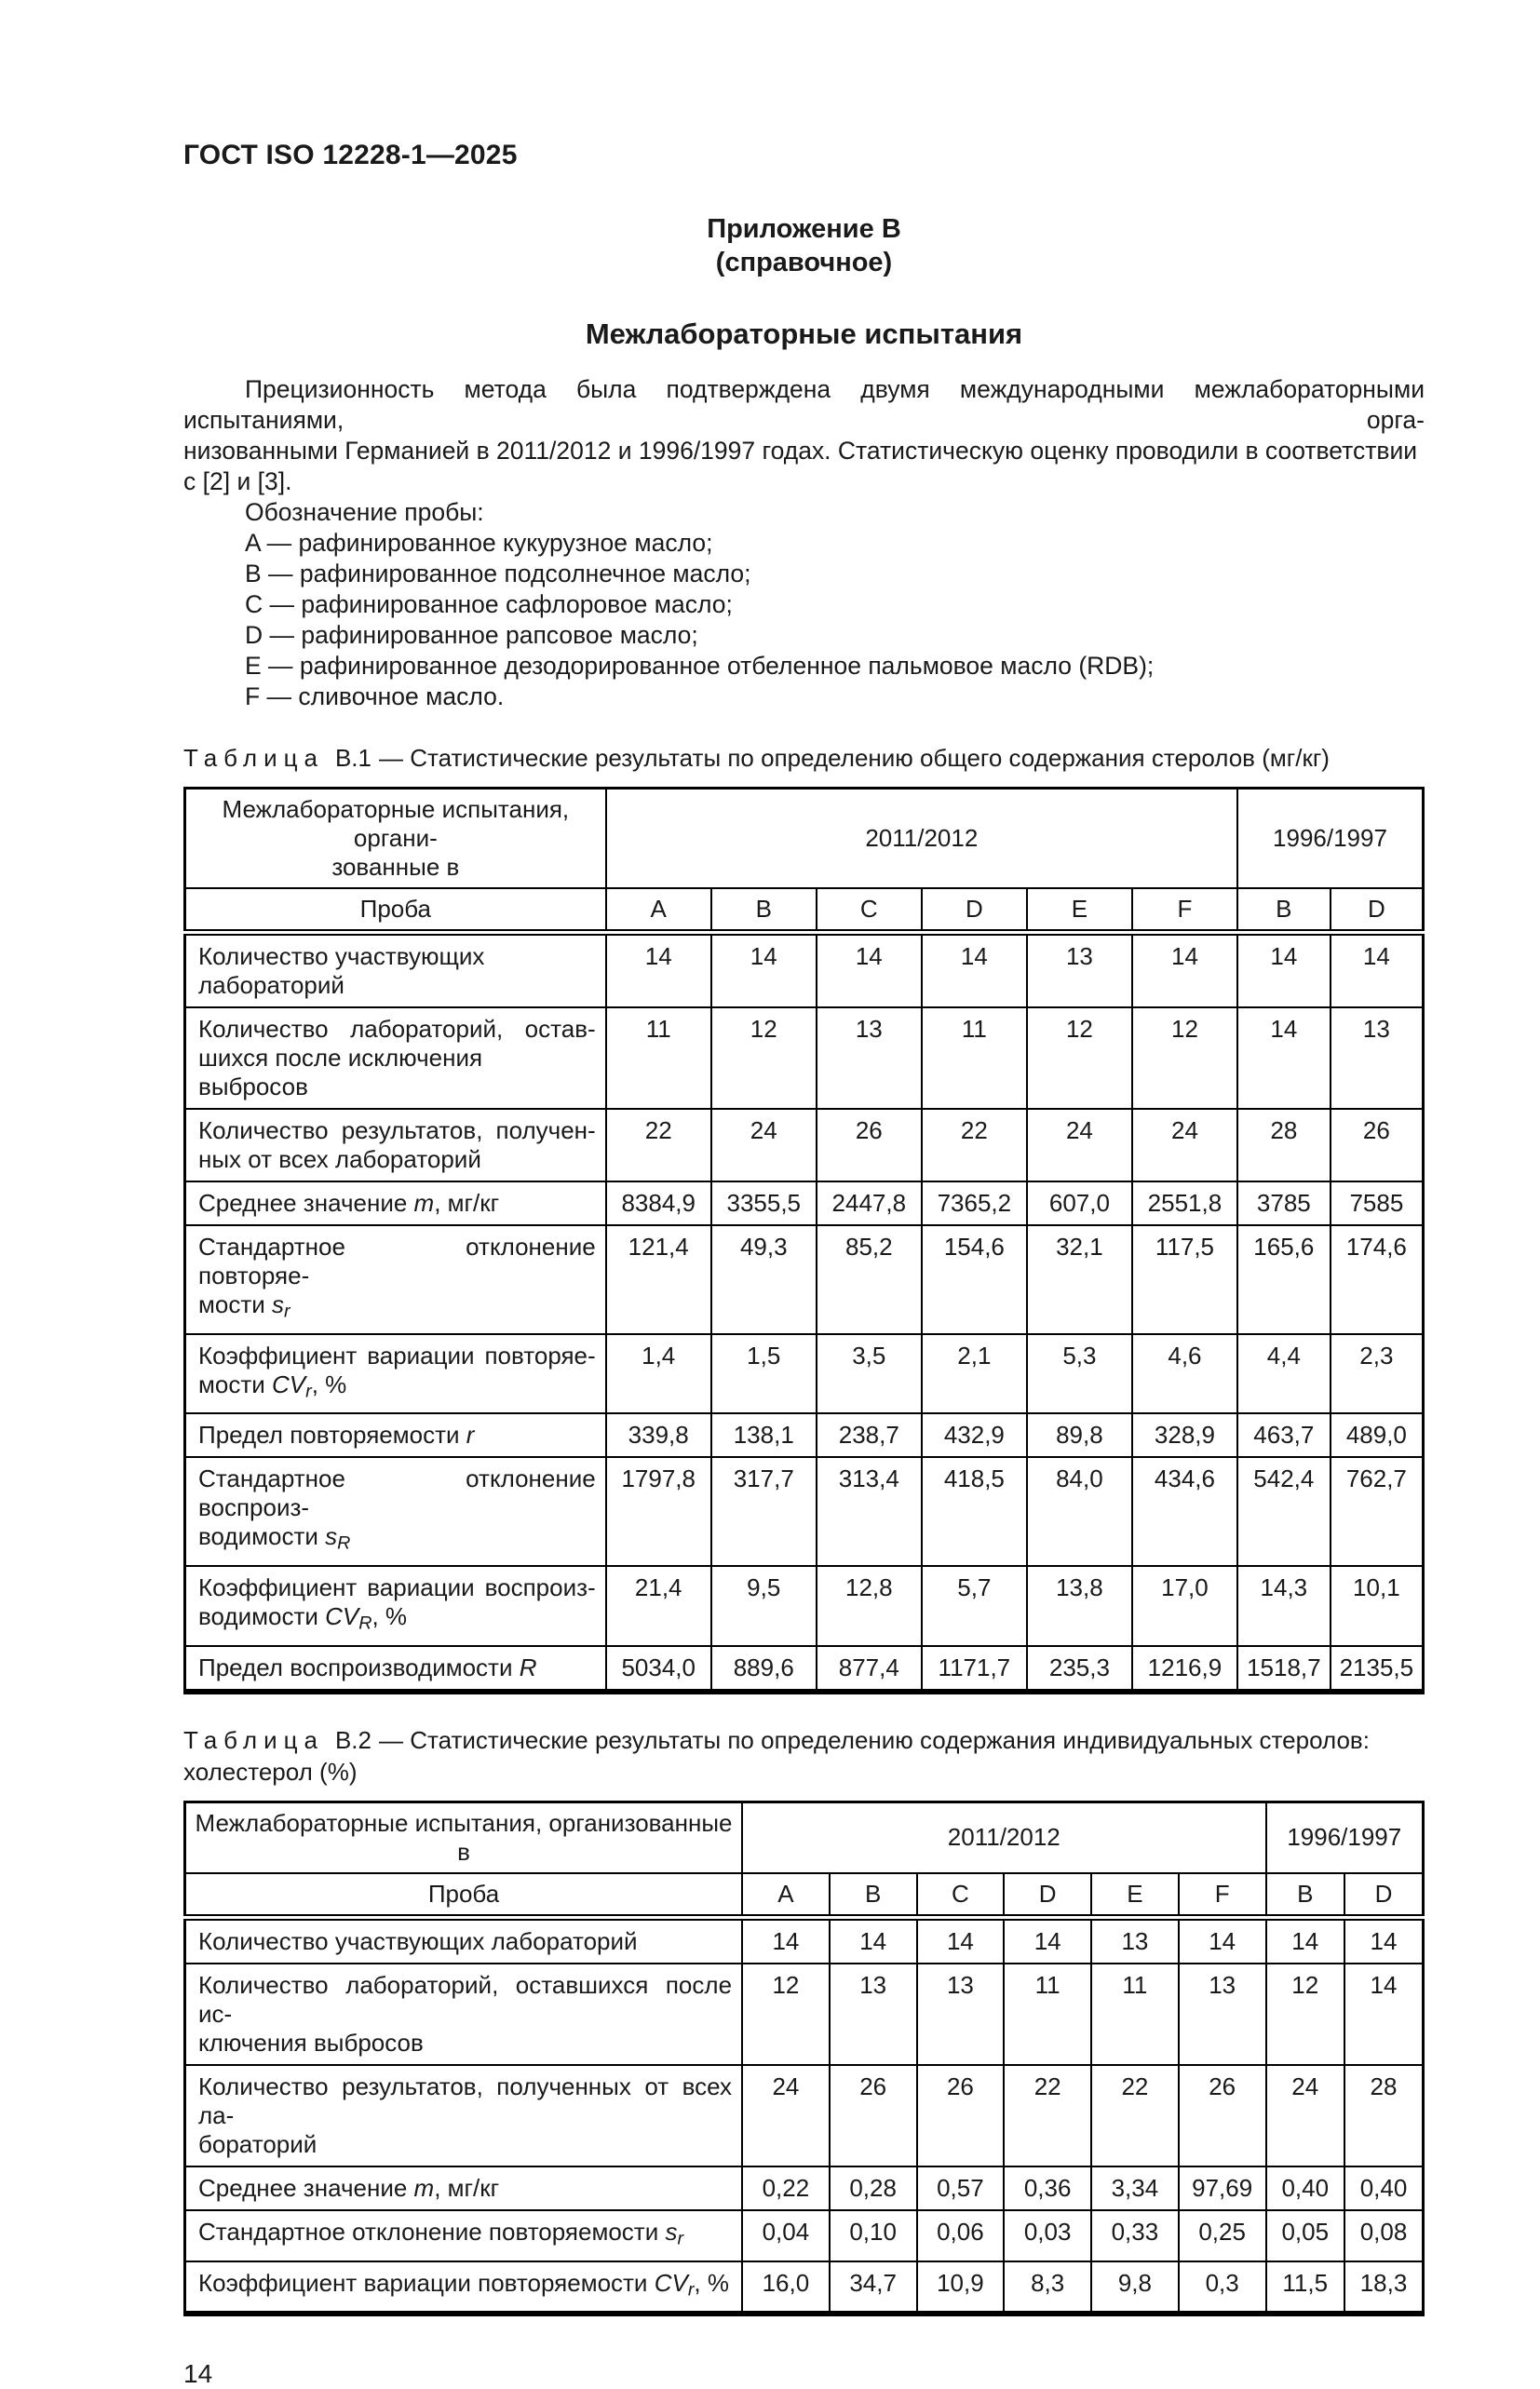 This screenshot has height=2389, width=1540. I want to click on value-cell: 418,5, so click(974, 1512).